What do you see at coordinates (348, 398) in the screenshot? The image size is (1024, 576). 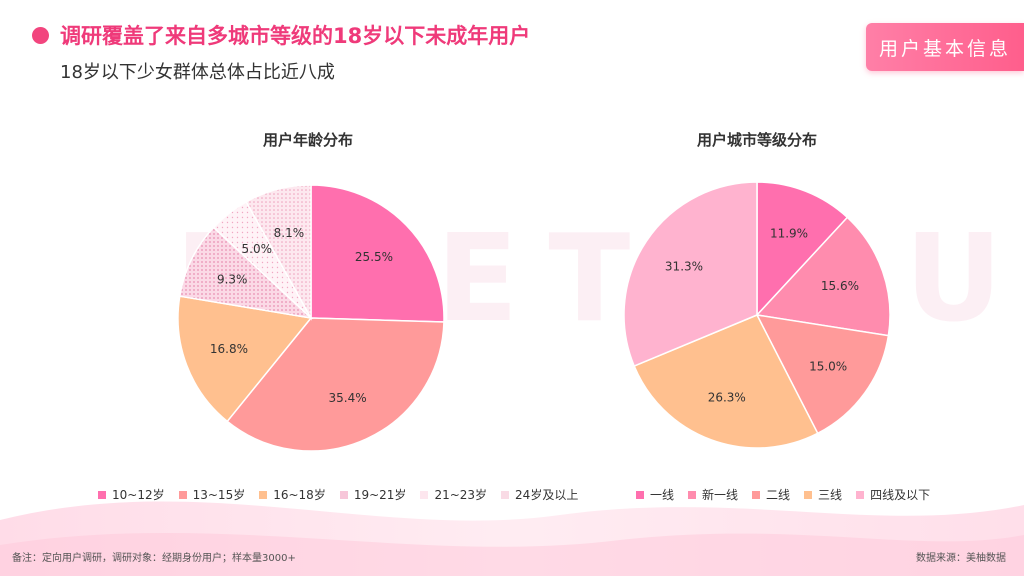 I see `pie-label-0-1: 35.4%` at bounding box center [348, 398].